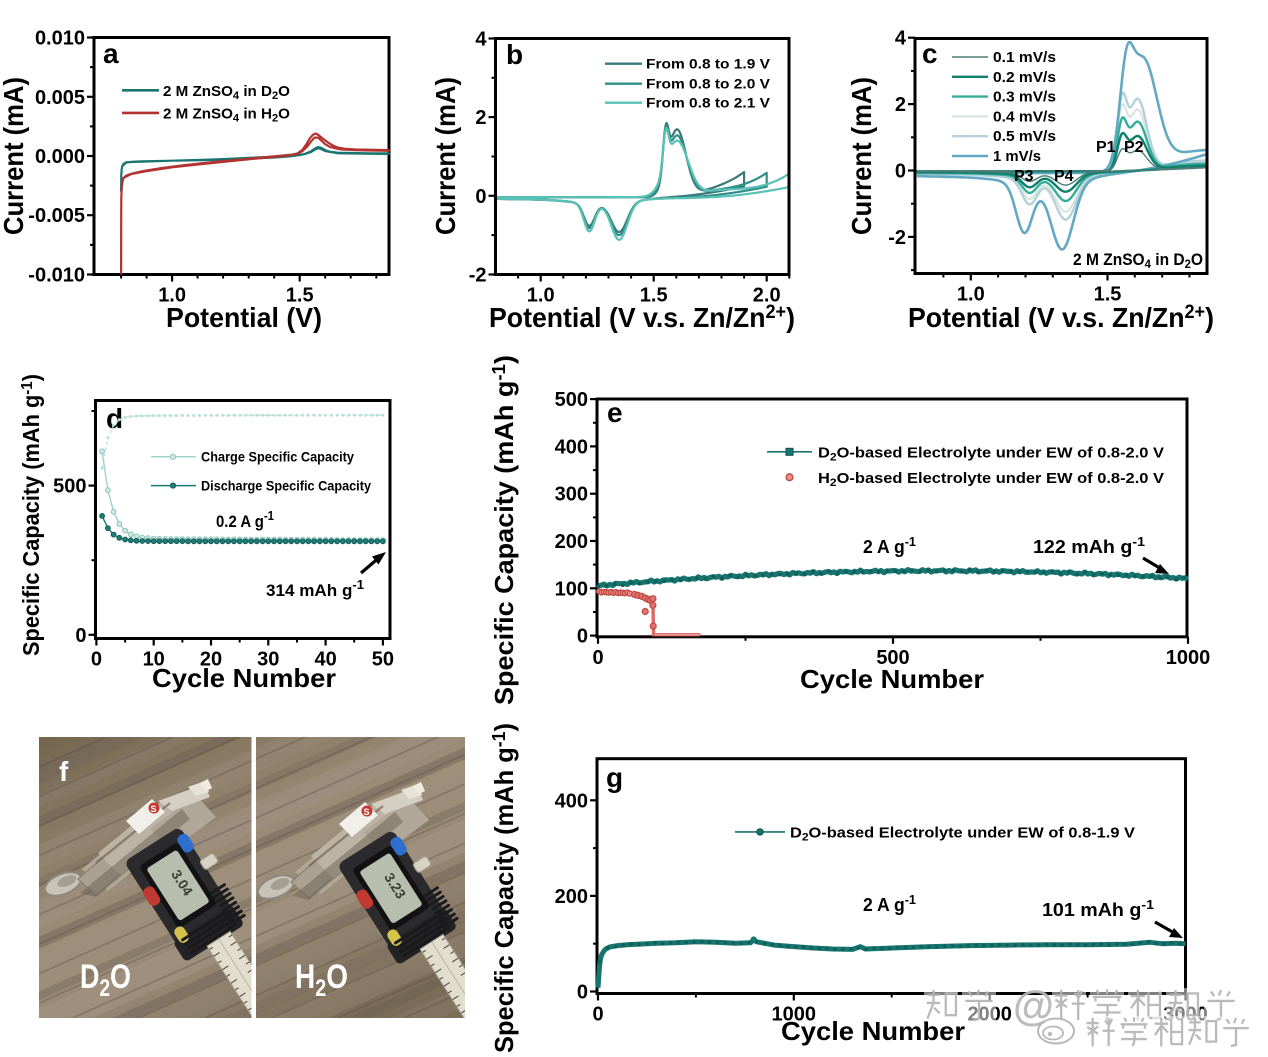 This screenshot has height=1057, width=1268. What do you see at coordinates (60, 98) in the screenshot?
I see `svg-text: 0.005` at bounding box center [60, 98].